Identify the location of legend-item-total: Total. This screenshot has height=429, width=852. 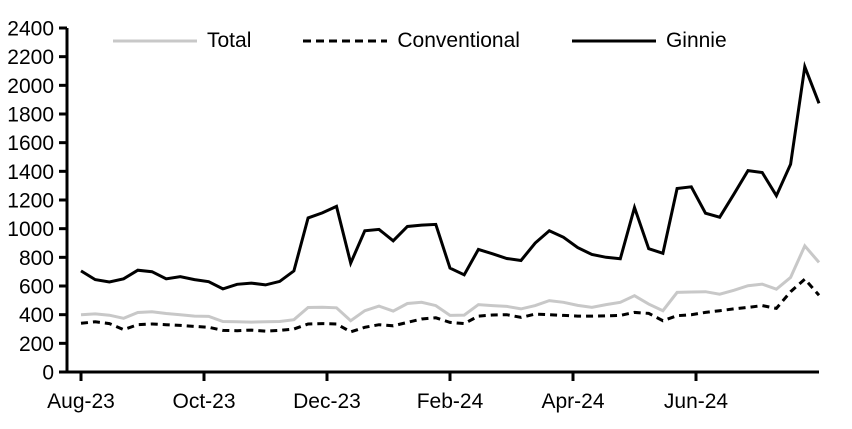
(182, 41).